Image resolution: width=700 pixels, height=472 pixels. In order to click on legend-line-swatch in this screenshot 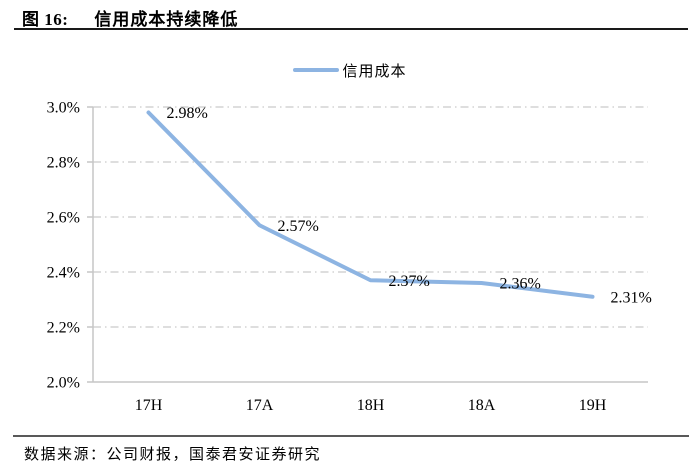, I will do `click(316, 70)`.